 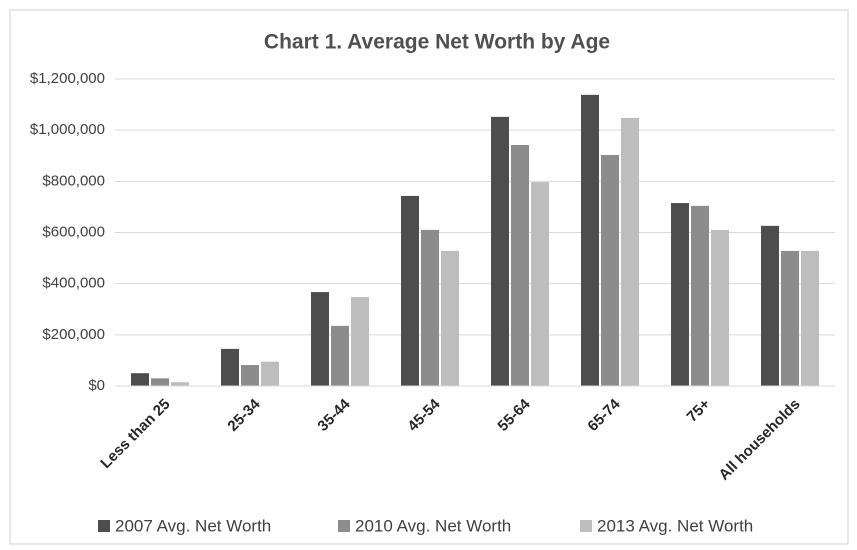 I want to click on y-tick-label: $1,200,000, so click(x=67, y=78).